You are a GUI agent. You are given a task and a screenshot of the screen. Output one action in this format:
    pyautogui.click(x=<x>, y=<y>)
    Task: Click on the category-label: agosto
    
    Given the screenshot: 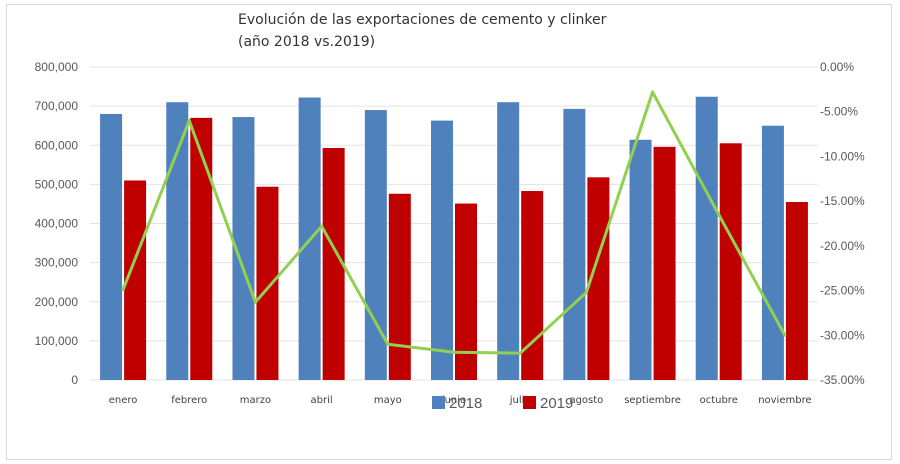 What is the action you would take?
    pyautogui.click(x=586, y=400)
    